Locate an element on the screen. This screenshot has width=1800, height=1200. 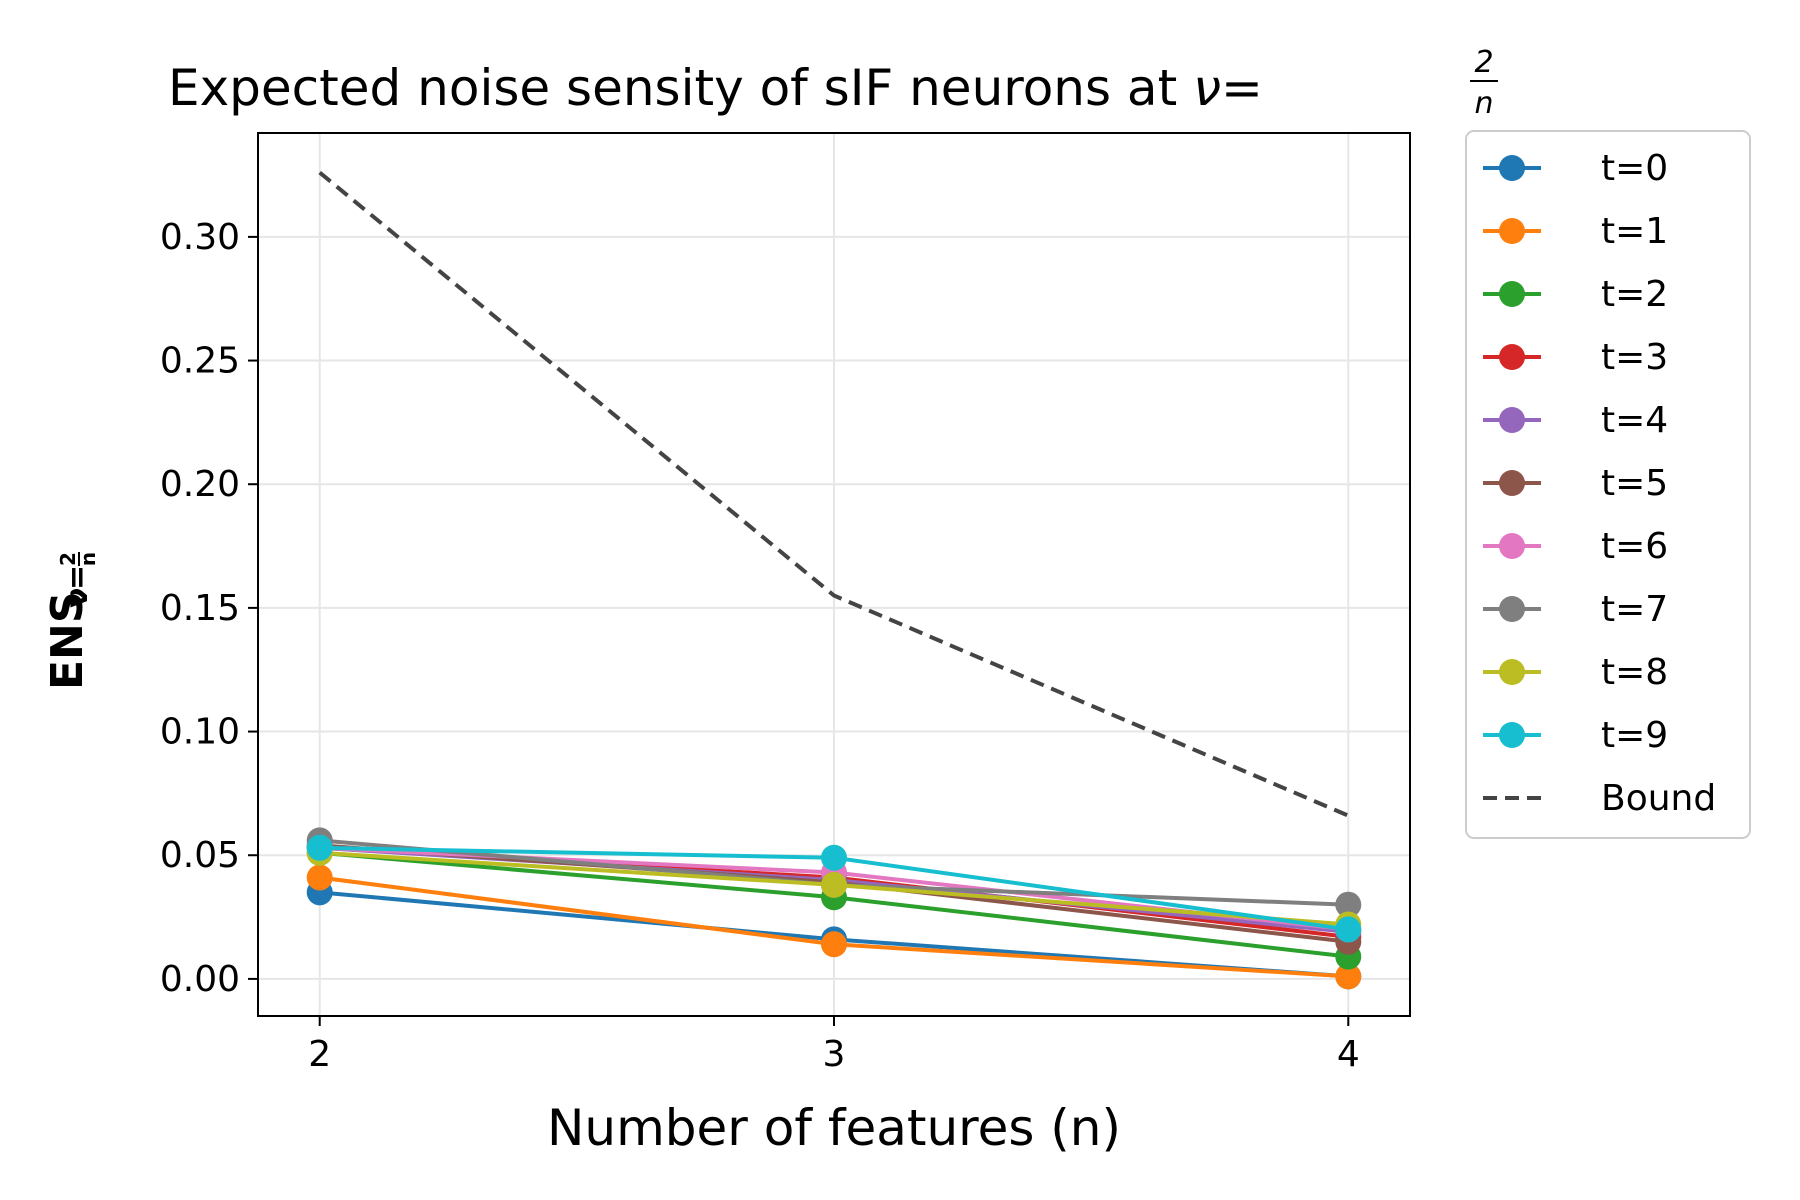
legend-item: t=5 is located at coordinates (1575, 483).